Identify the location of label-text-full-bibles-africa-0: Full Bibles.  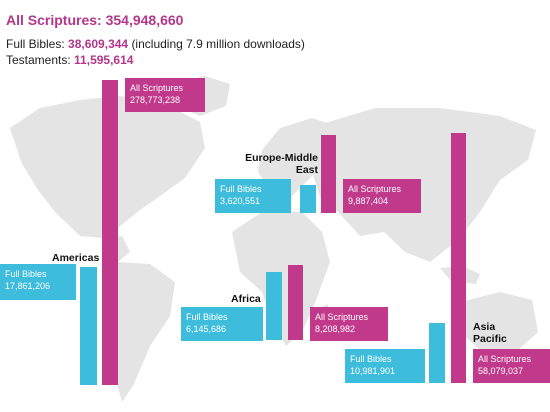
(207, 317).